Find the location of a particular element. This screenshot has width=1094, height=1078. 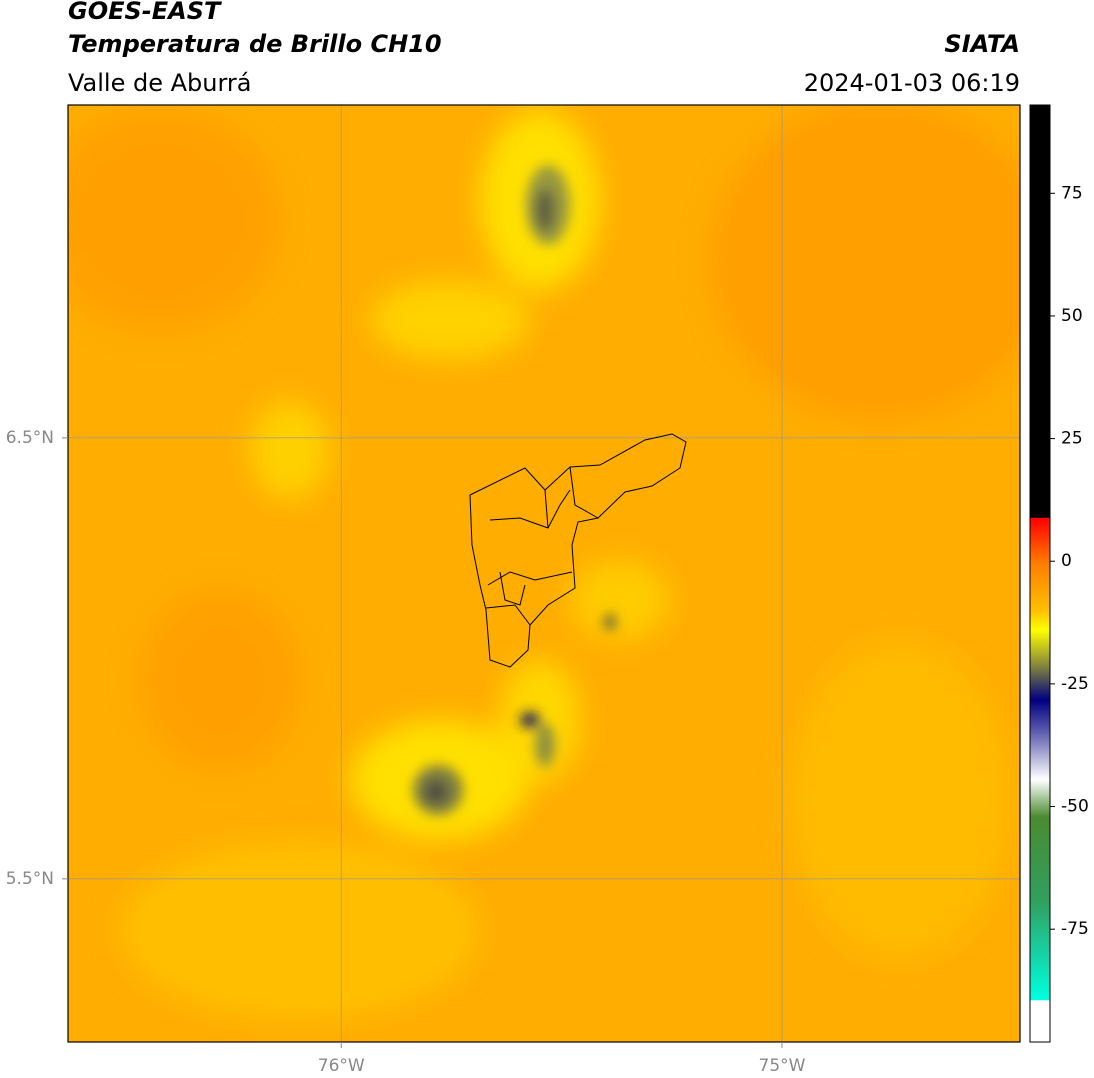

x-tick-label: 75°W is located at coordinates (782, 1066).